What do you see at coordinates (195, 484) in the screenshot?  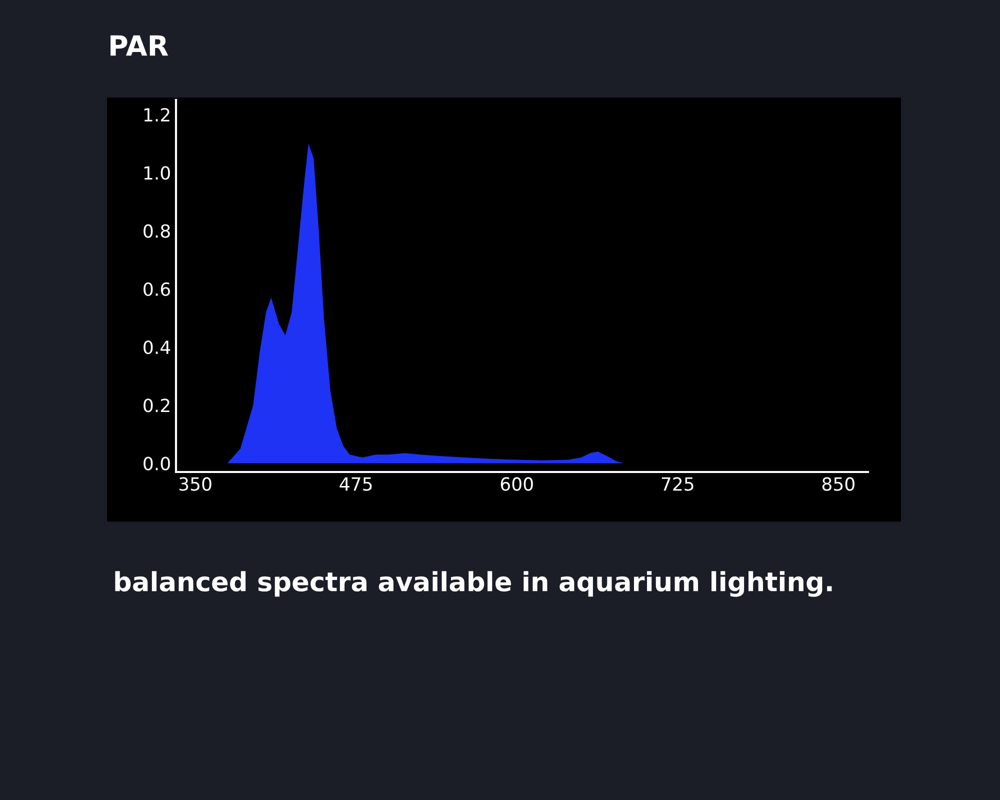 I see `x-tick-label: 350` at bounding box center [195, 484].